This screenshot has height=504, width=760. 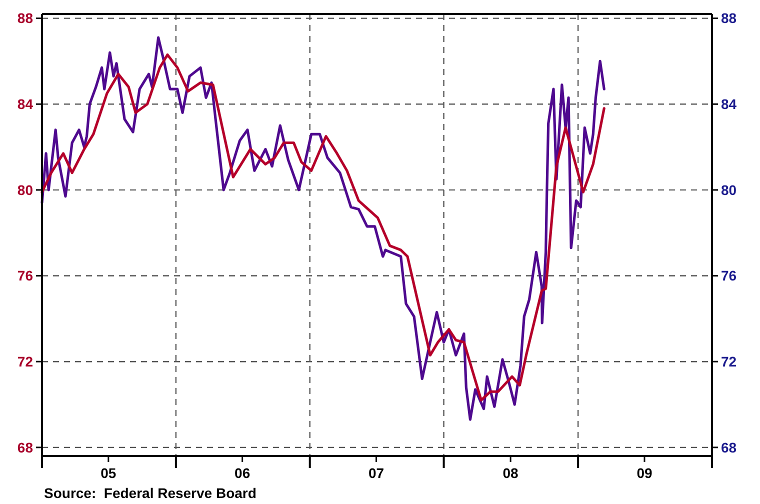 I want to click on x-tick-label: 07, so click(x=376, y=473).